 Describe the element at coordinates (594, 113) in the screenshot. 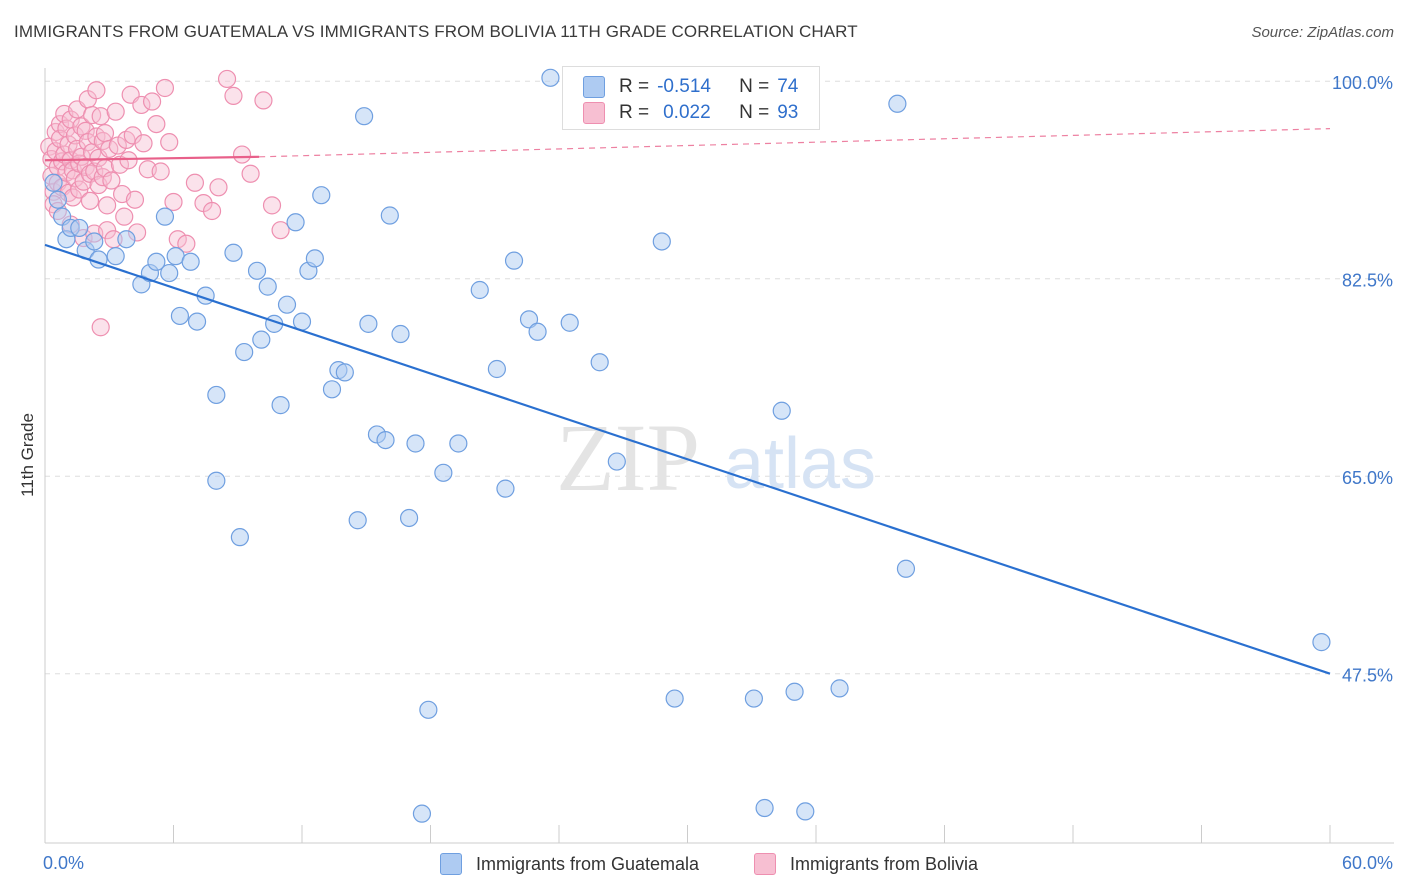

I see `legend-swatch-pink` at that location.